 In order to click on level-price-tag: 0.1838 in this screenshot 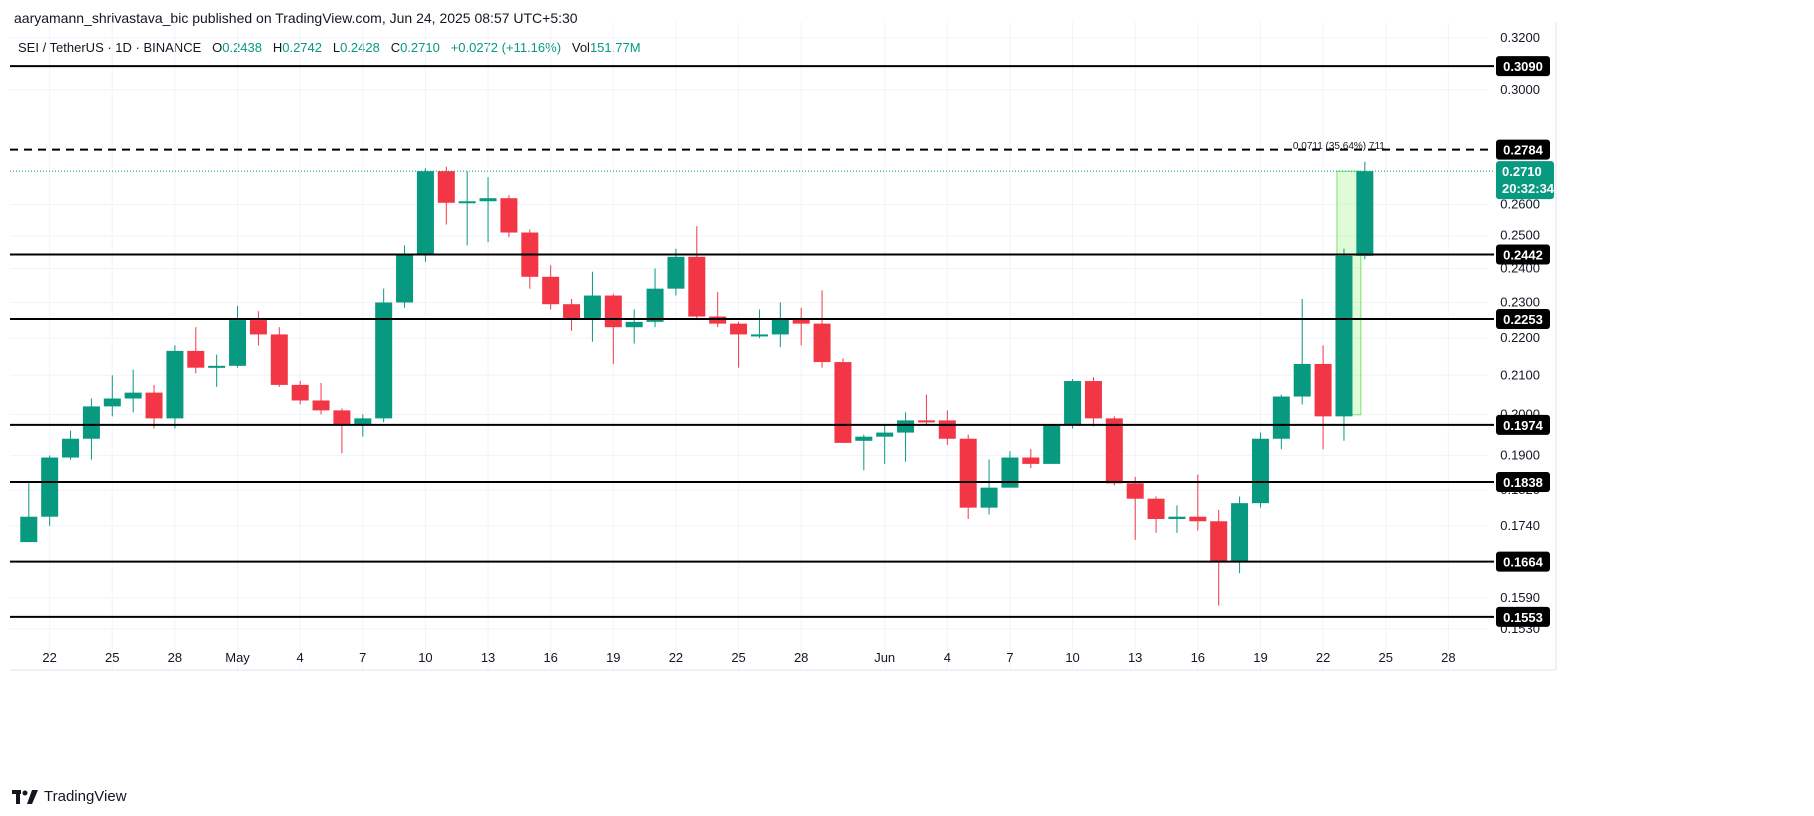, I will do `click(1523, 481)`.